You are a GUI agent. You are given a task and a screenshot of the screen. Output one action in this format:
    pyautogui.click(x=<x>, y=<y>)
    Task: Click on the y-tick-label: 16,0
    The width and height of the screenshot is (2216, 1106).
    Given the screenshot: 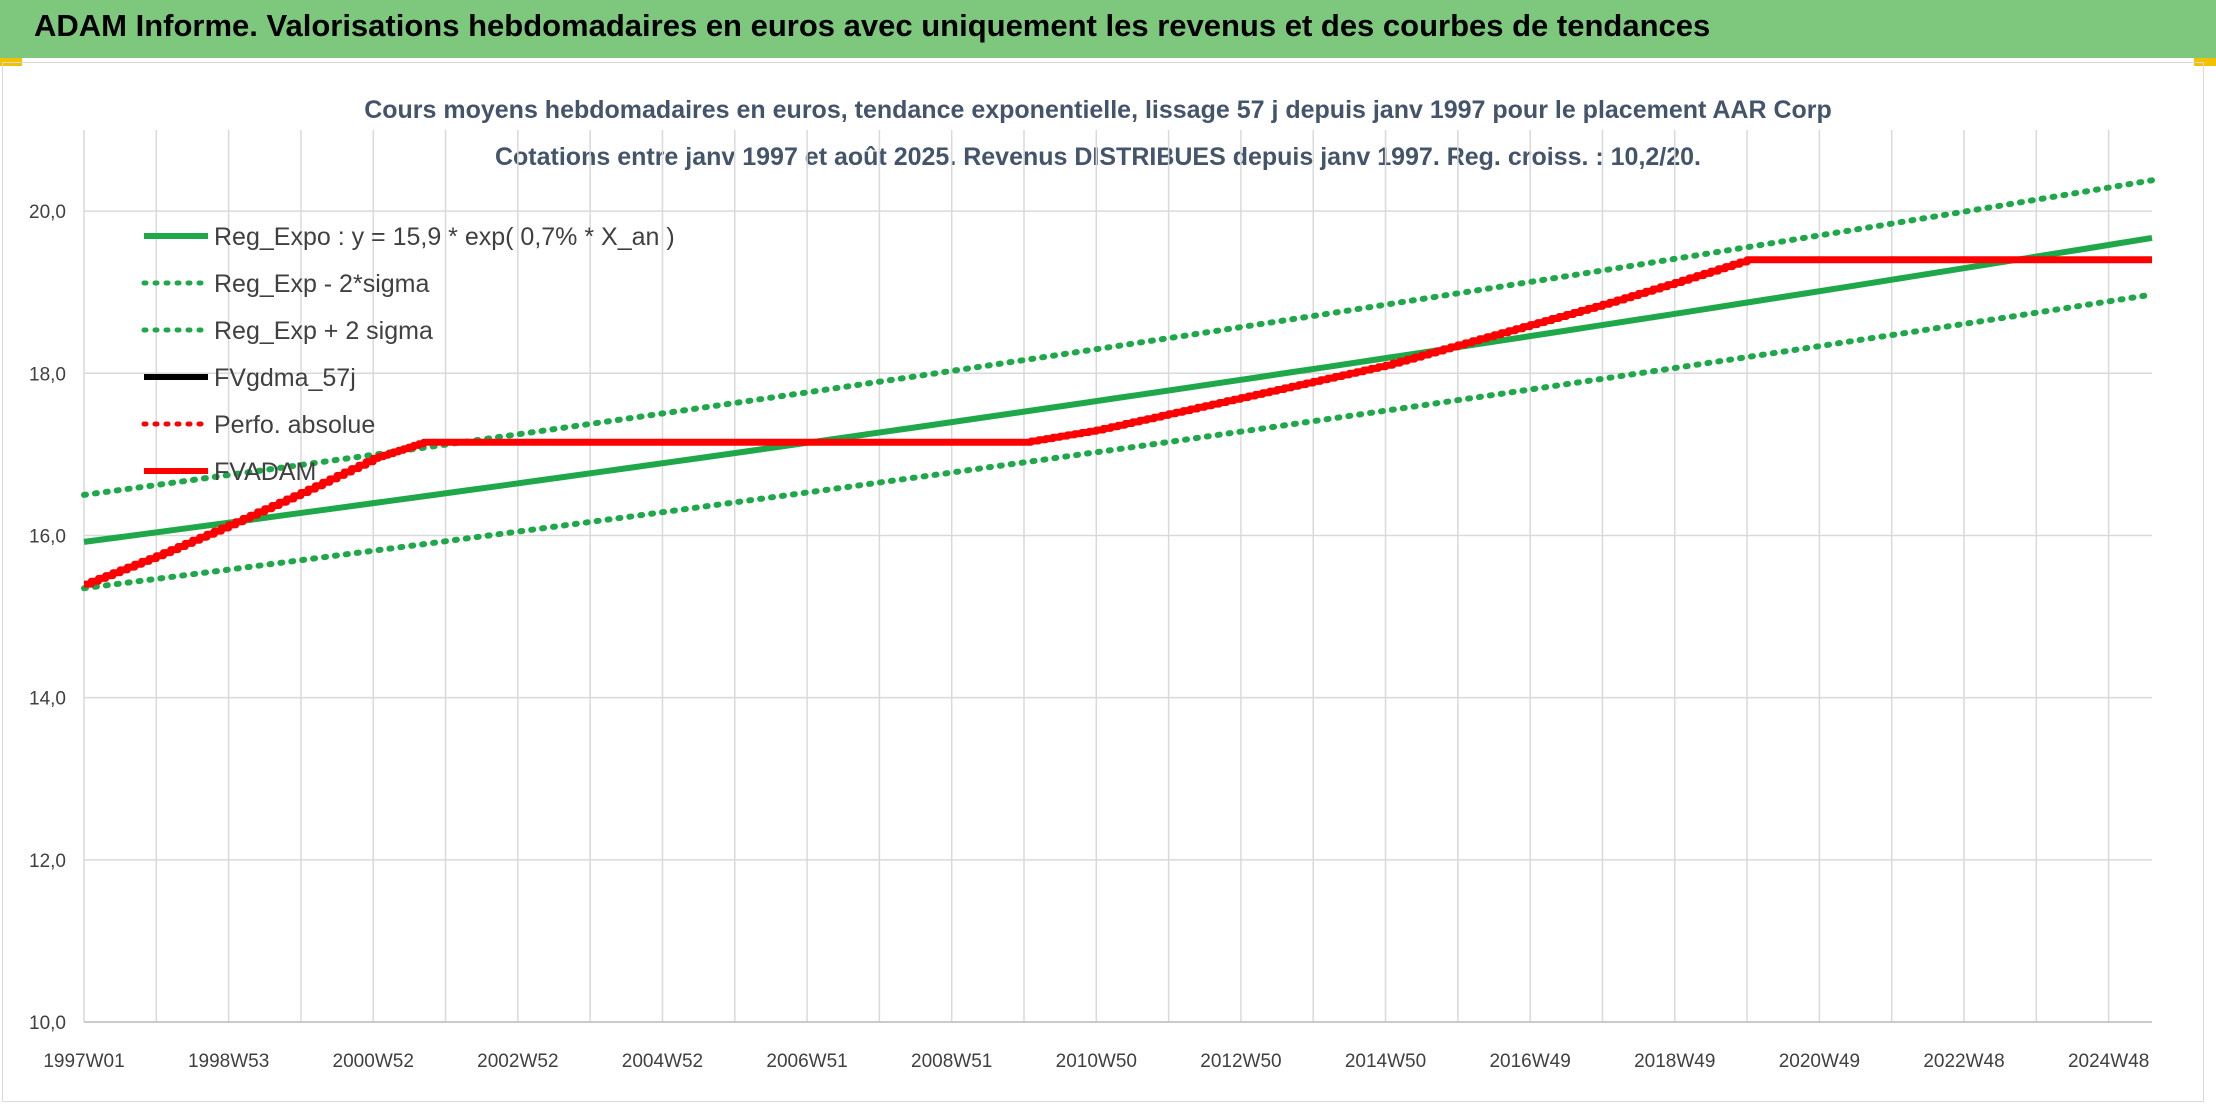 What is the action you would take?
    pyautogui.click(x=47, y=536)
    